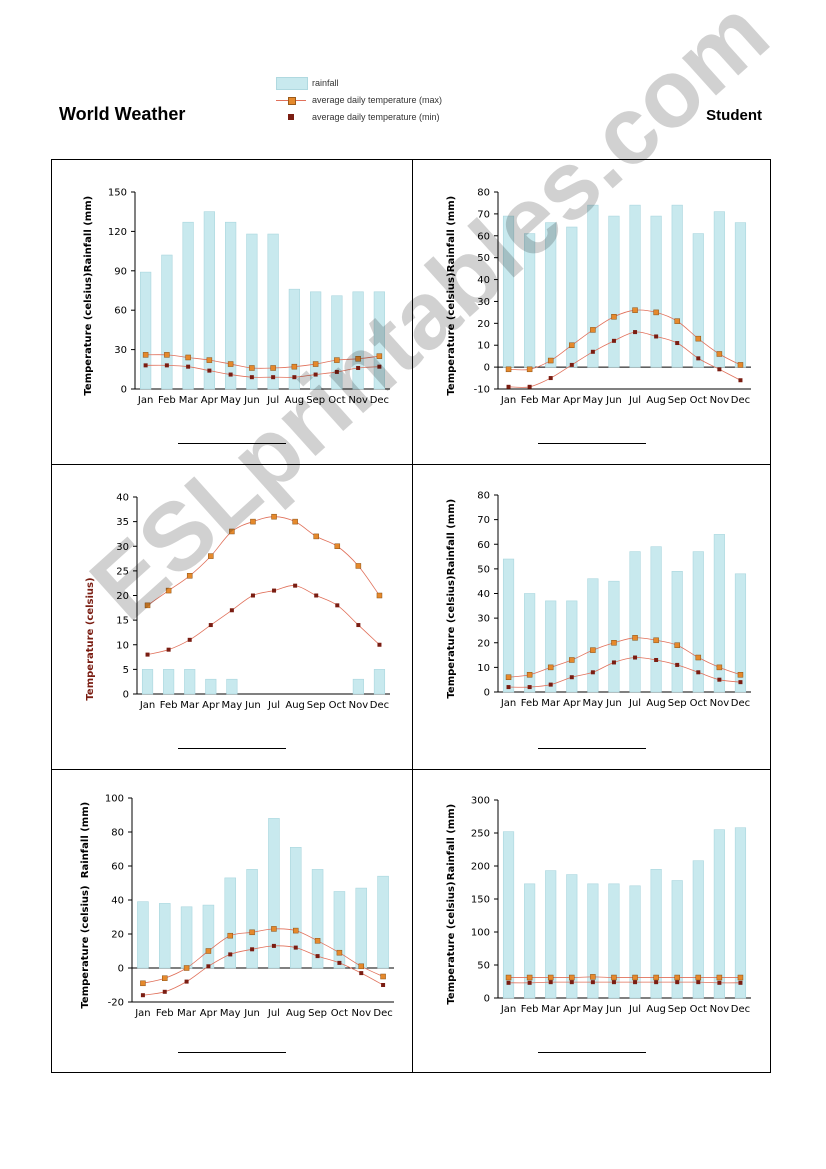 This screenshot has width=826, height=1169. What do you see at coordinates (122, 621) in the screenshot?
I see `y-tick-label: 15` at bounding box center [122, 621].